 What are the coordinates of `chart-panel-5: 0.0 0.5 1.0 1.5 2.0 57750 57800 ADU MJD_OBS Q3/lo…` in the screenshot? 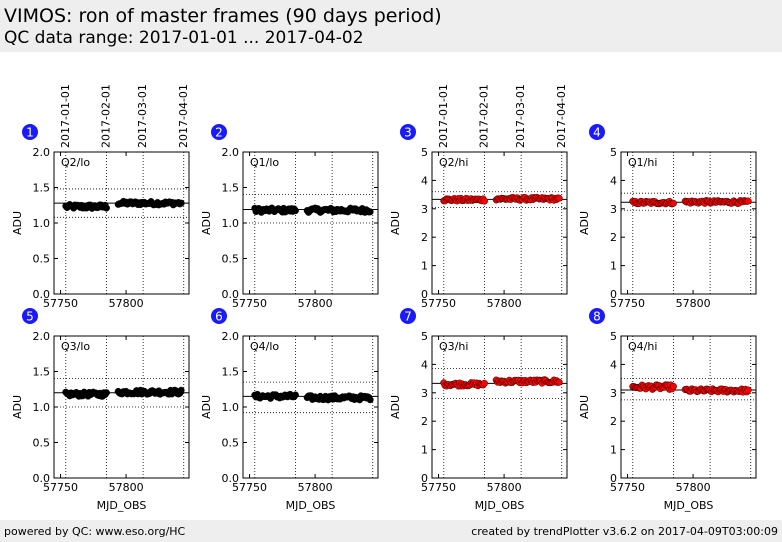 It's located at (100, 410).